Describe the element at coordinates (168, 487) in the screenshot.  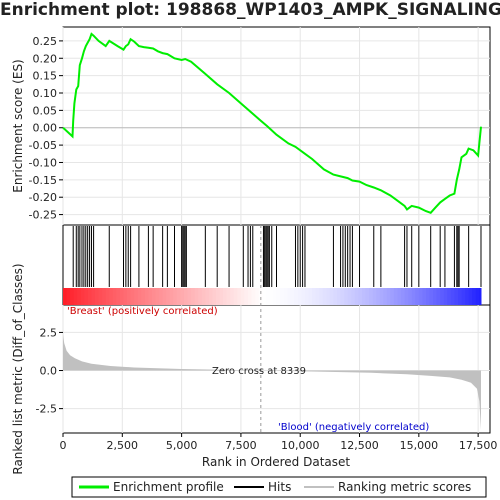
I see `legend-profile-label: Enrichment profile` at that location.